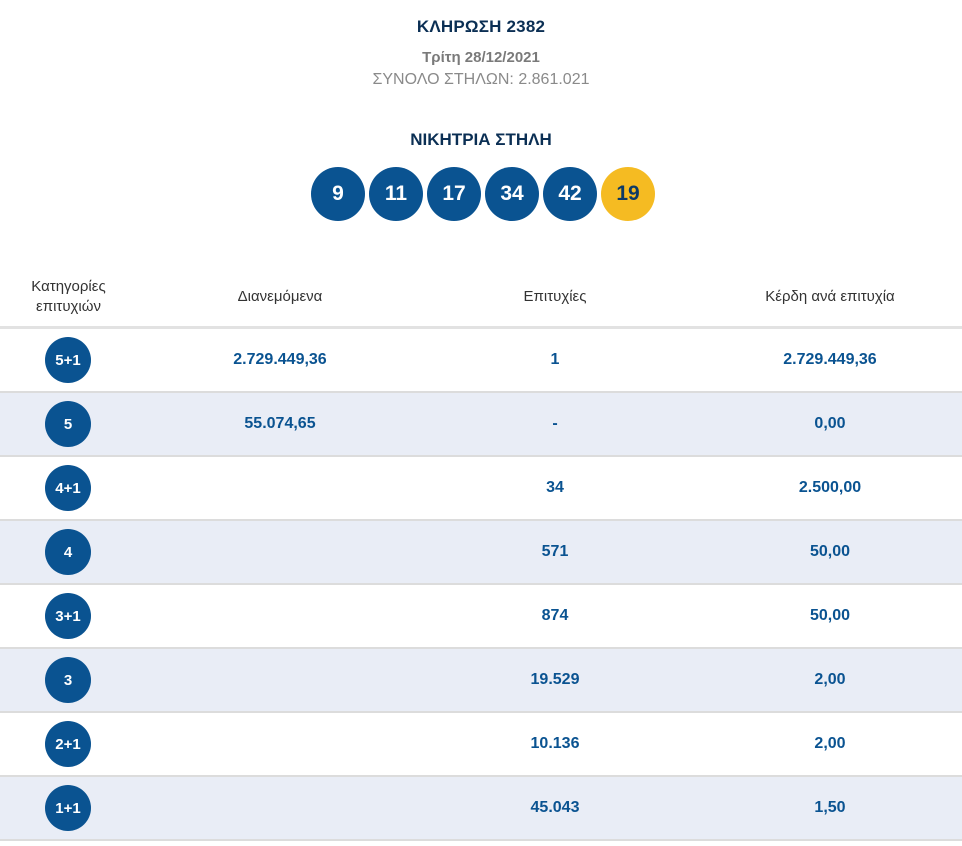 The image size is (962, 846). What do you see at coordinates (481, 57) in the screenshot?
I see `draw-date: Τρίτη 28/12/2021` at bounding box center [481, 57].